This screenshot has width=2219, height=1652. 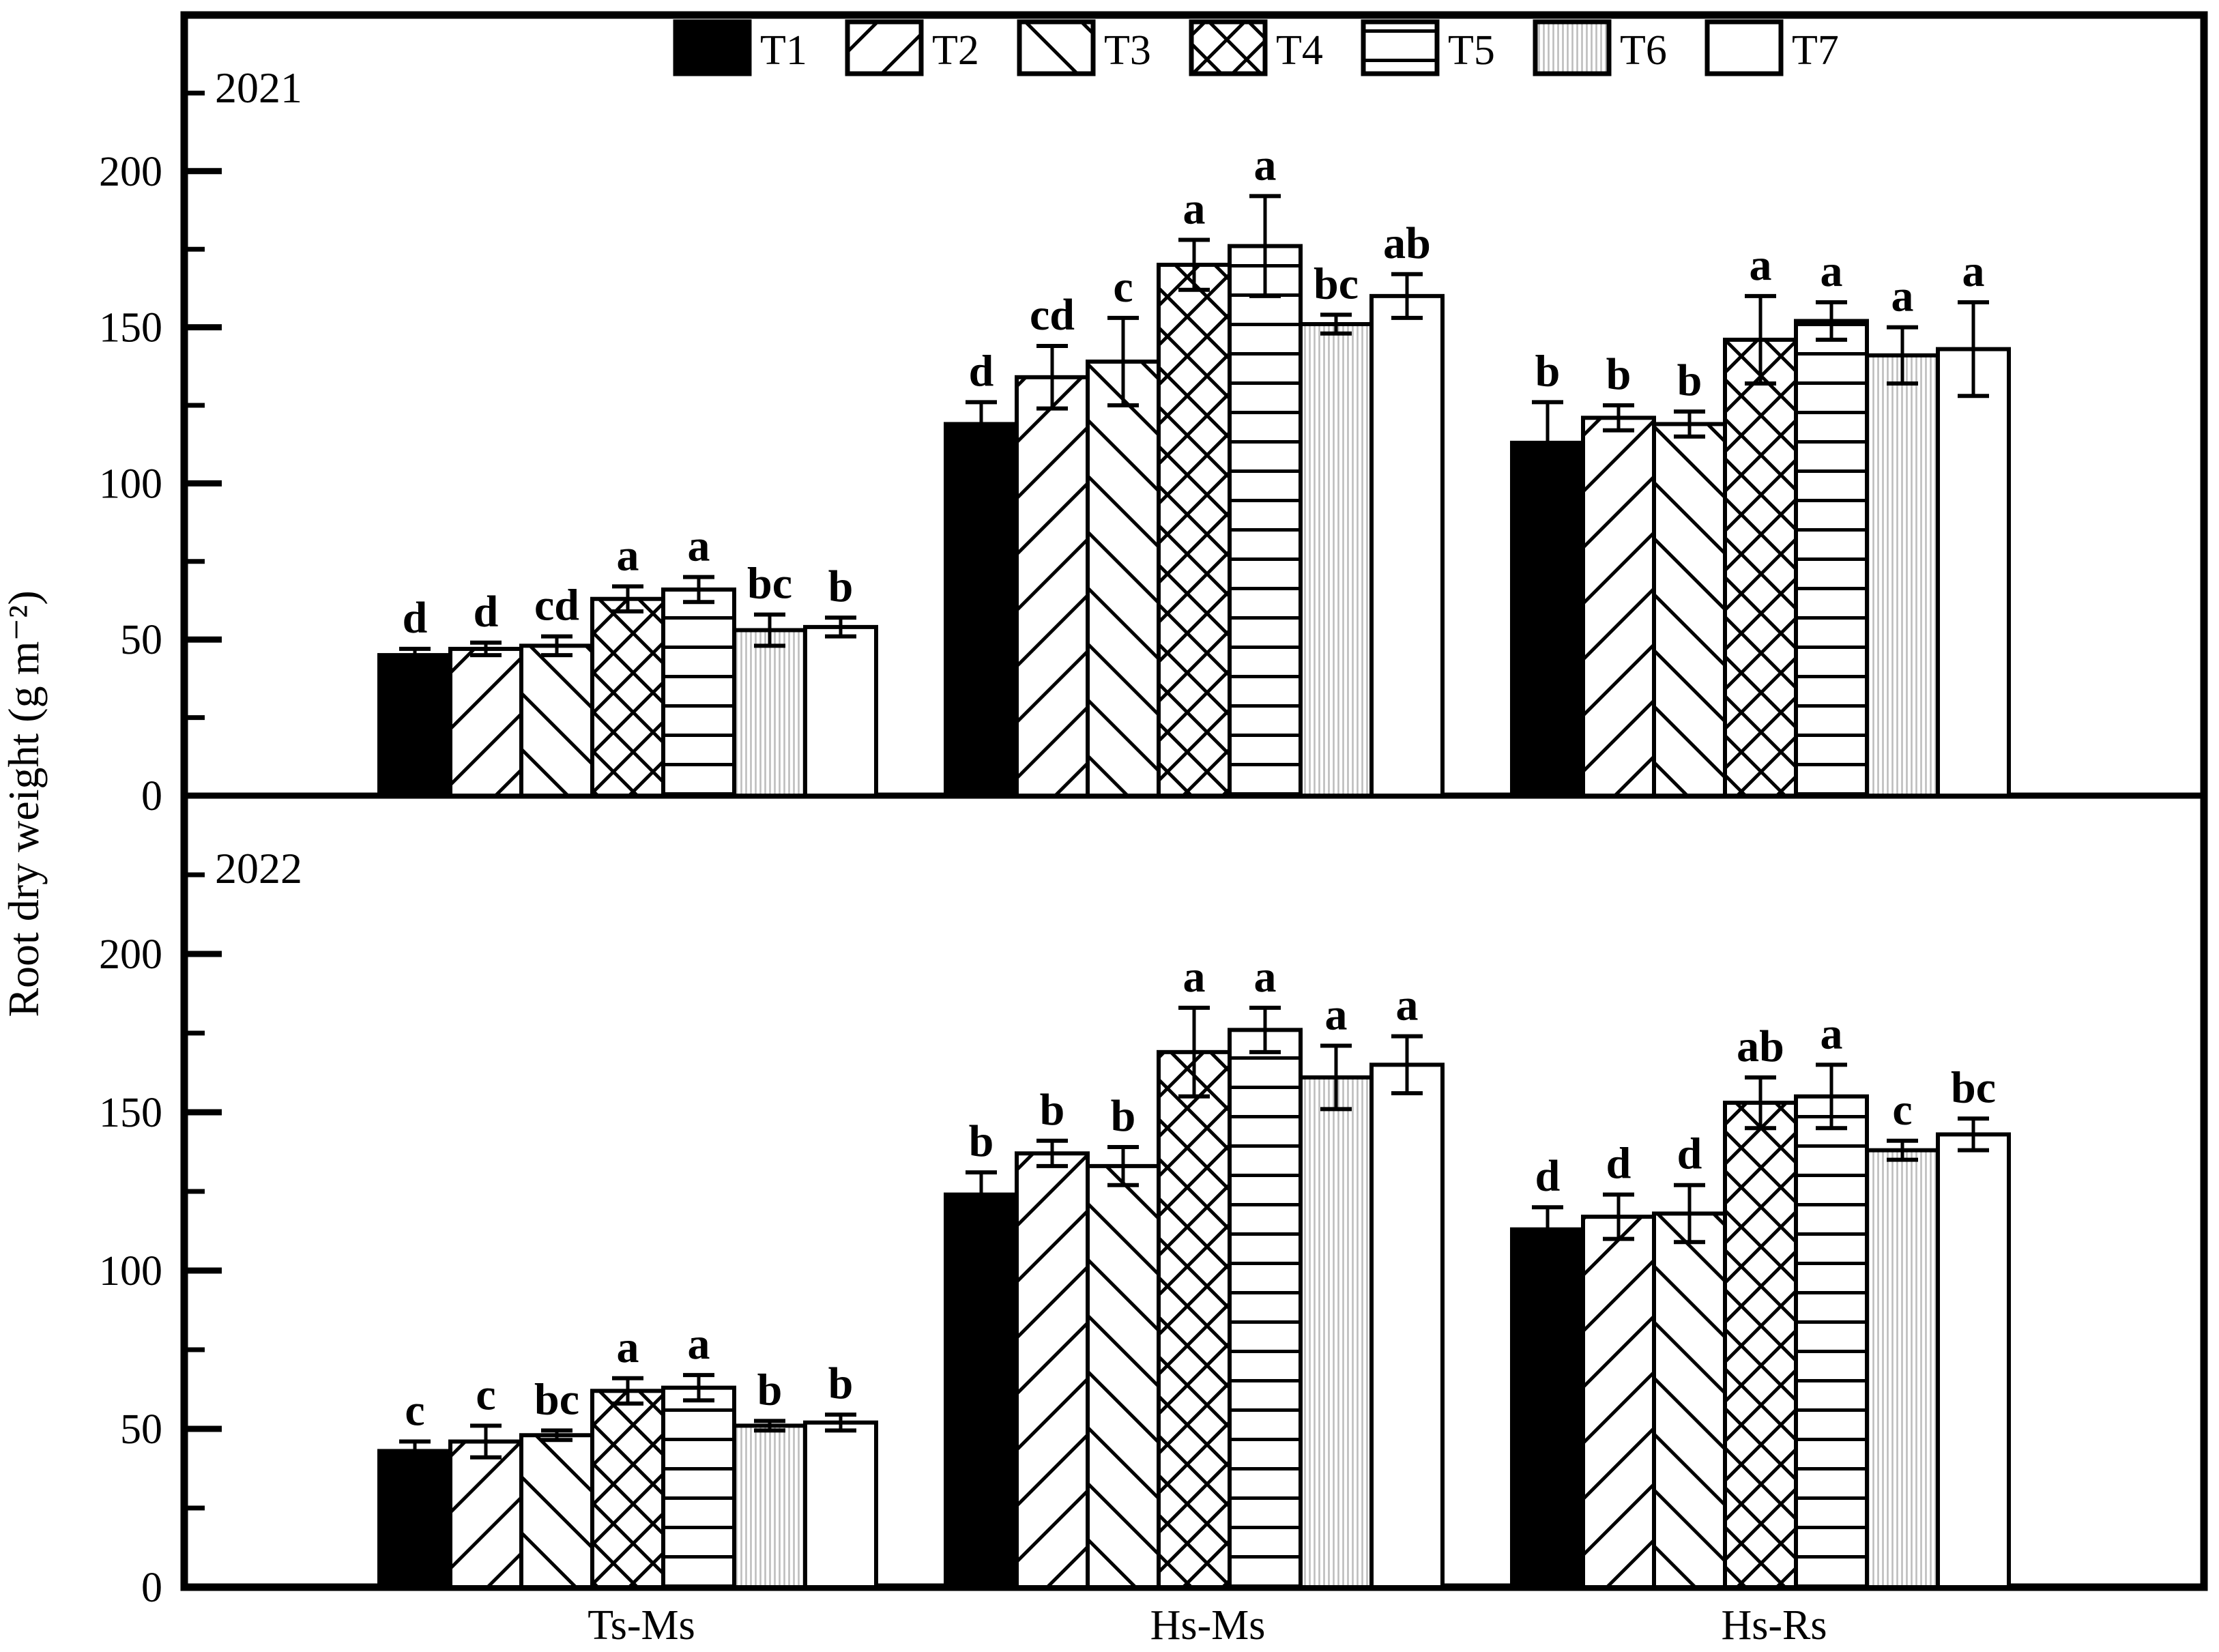 I want to click on sig-letter-T2-Hs-Rs: b, so click(x=1618, y=374).